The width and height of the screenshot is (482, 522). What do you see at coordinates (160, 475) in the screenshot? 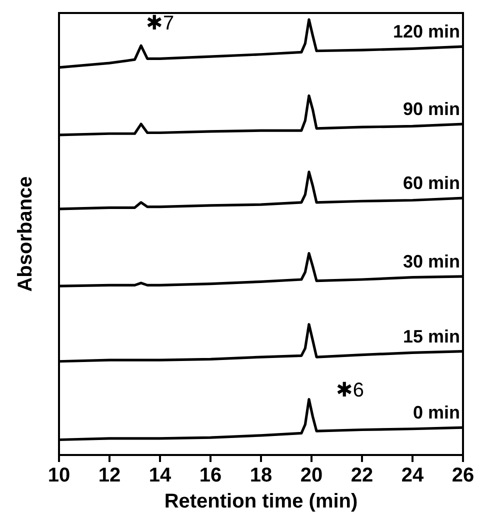
I see `x-tick-label: 14` at bounding box center [160, 475].